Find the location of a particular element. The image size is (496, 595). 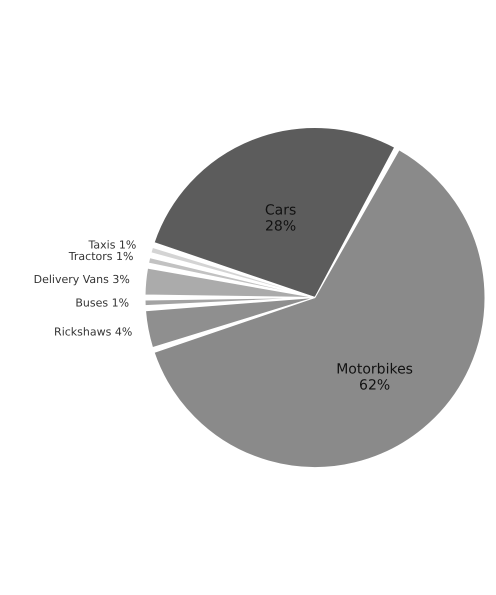

data-label: 62% is located at coordinates (374, 386).